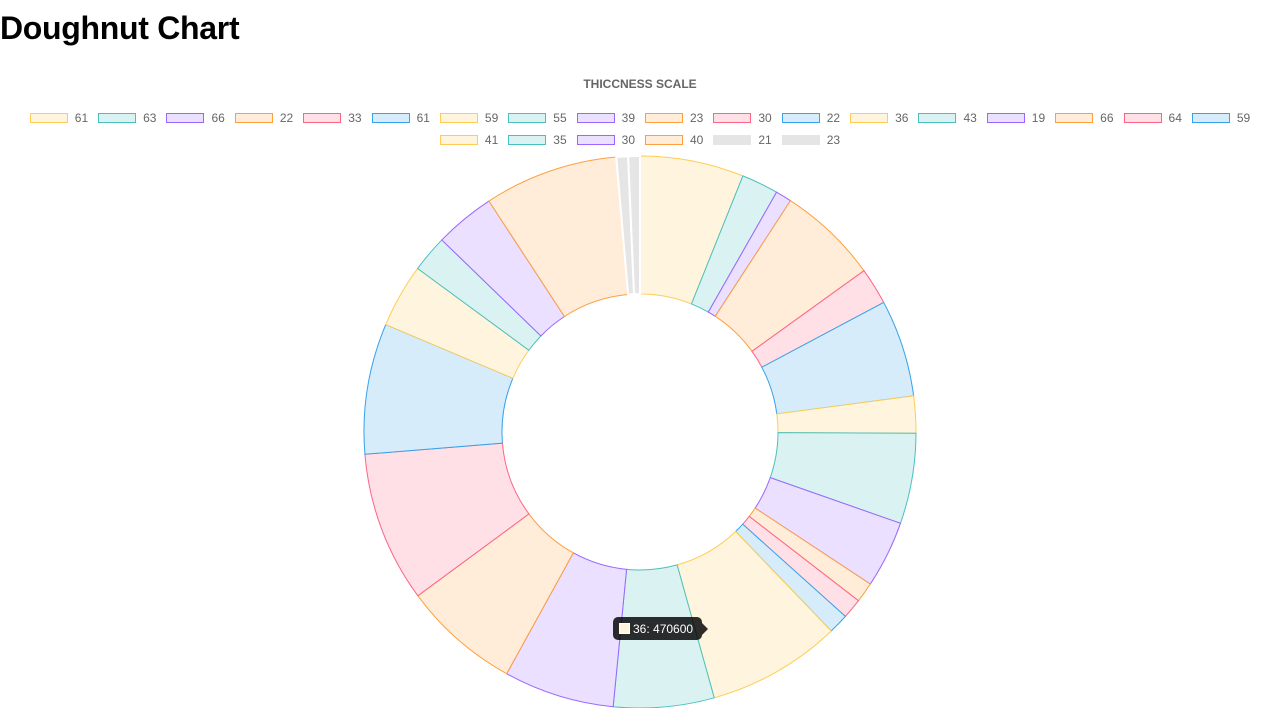 This screenshot has height=708, width=1280. I want to click on tooltip-text: 36: 470600, so click(663, 628).